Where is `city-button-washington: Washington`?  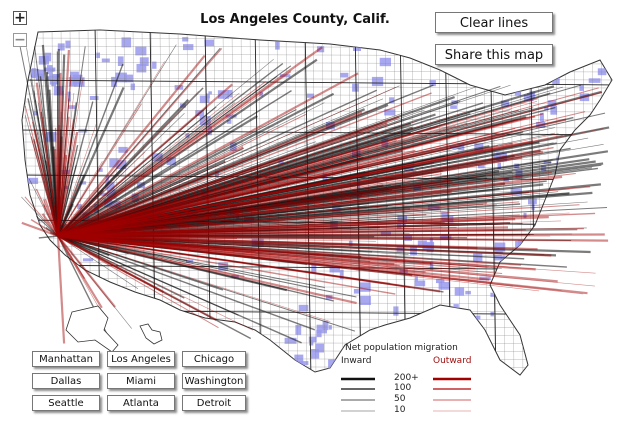
city-button-washington: Washington is located at coordinates (214, 381).